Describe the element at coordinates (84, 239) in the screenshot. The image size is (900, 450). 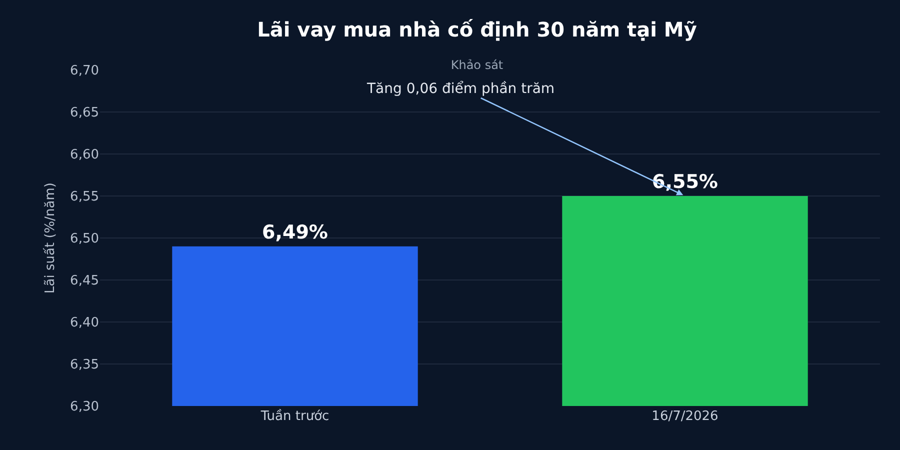
I see `y-tick-label: 6,50` at that location.